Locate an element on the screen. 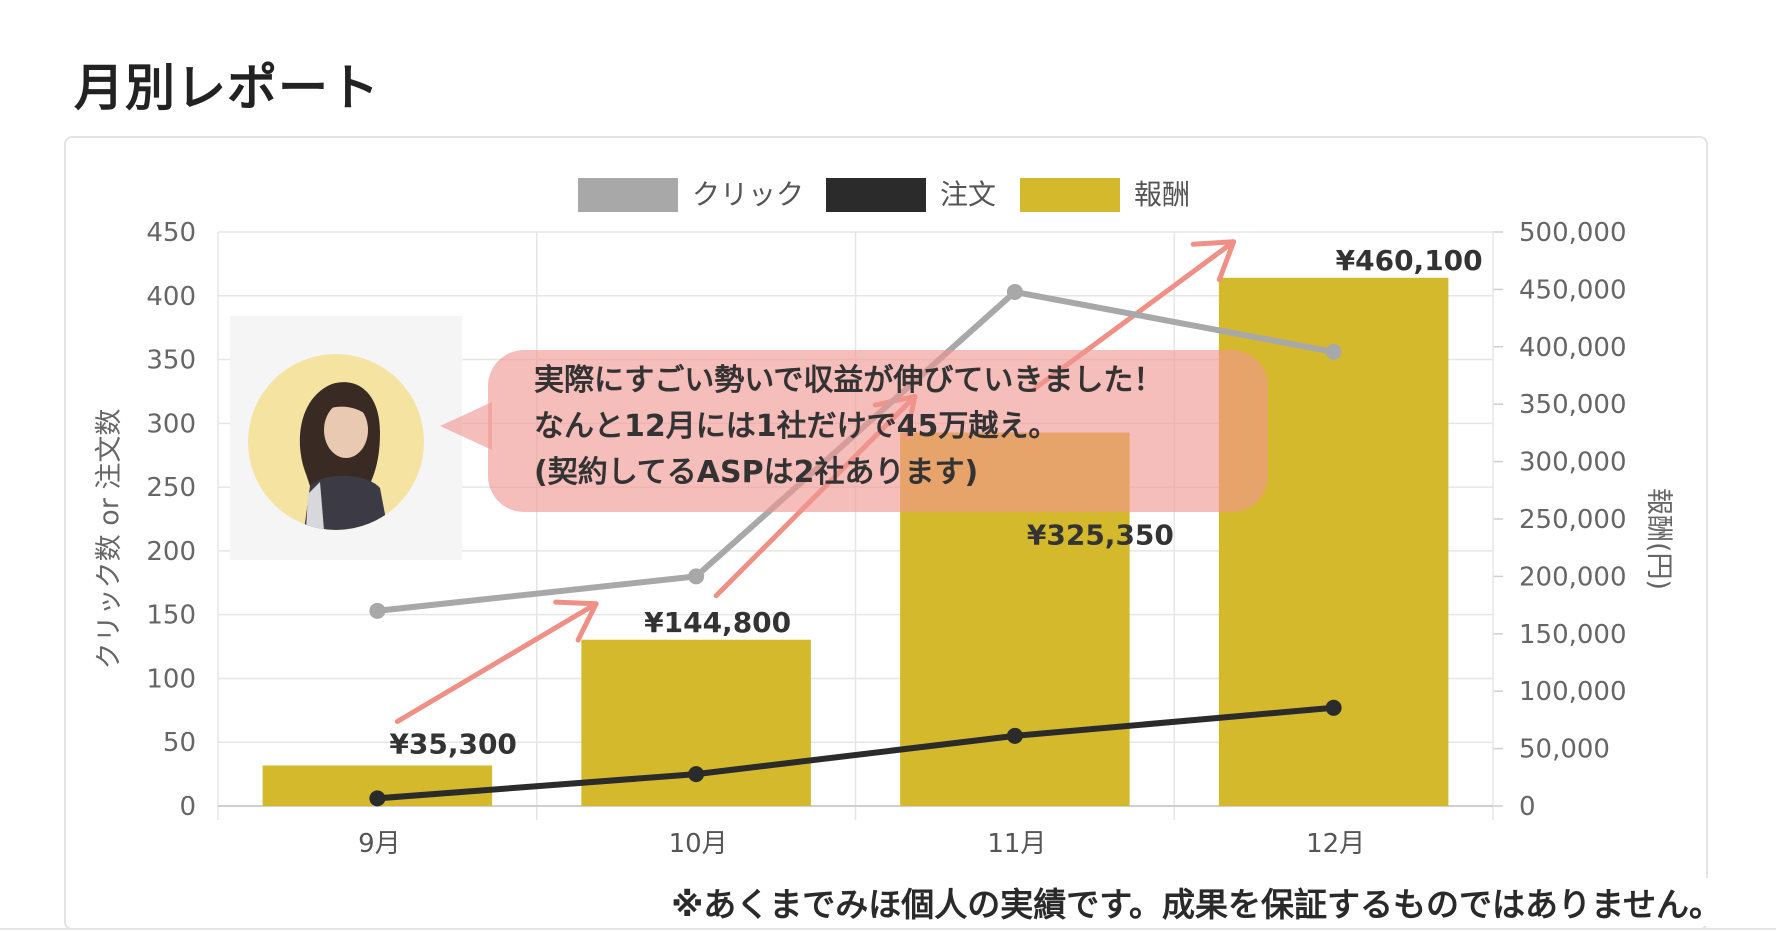 The image size is (1776, 932). y-tick-label: 0 is located at coordinates (187, 807).